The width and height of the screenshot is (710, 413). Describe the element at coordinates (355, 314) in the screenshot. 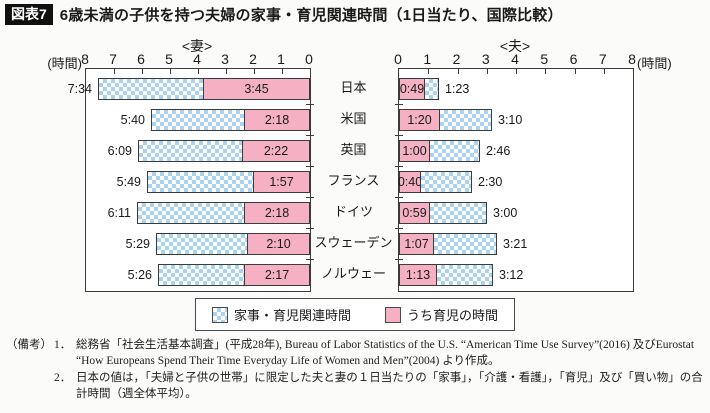

I see `legend: 家事・育児関連時間 うち育児の時間` at that location.